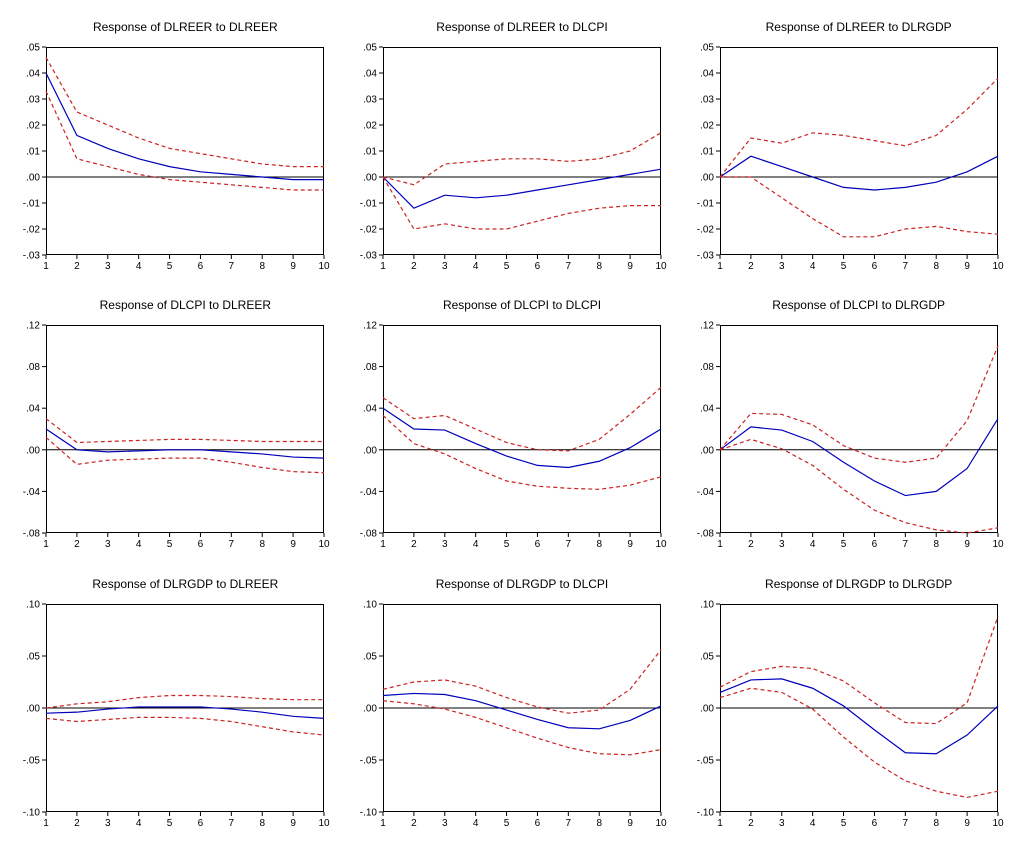  What do you see at coordinates (370, 367) in the screenshot?
I see `svg-text: .08` at bounding box center [370, 367].